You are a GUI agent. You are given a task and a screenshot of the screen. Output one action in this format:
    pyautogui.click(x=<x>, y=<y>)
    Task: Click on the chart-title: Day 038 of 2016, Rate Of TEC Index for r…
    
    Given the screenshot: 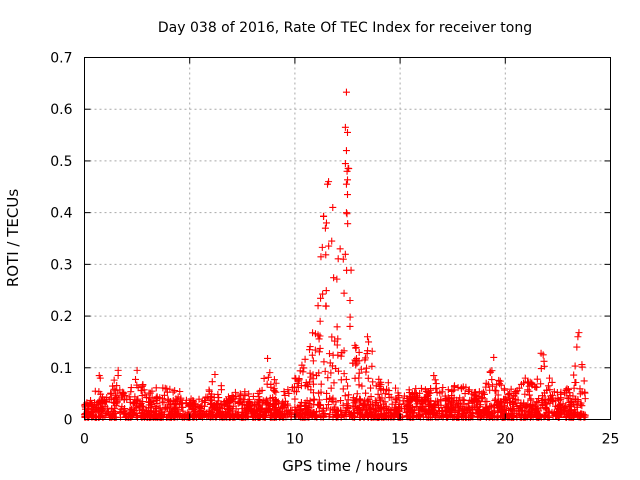 What is the action you would take?
    pyautogui.click(x=345, y=28)
    